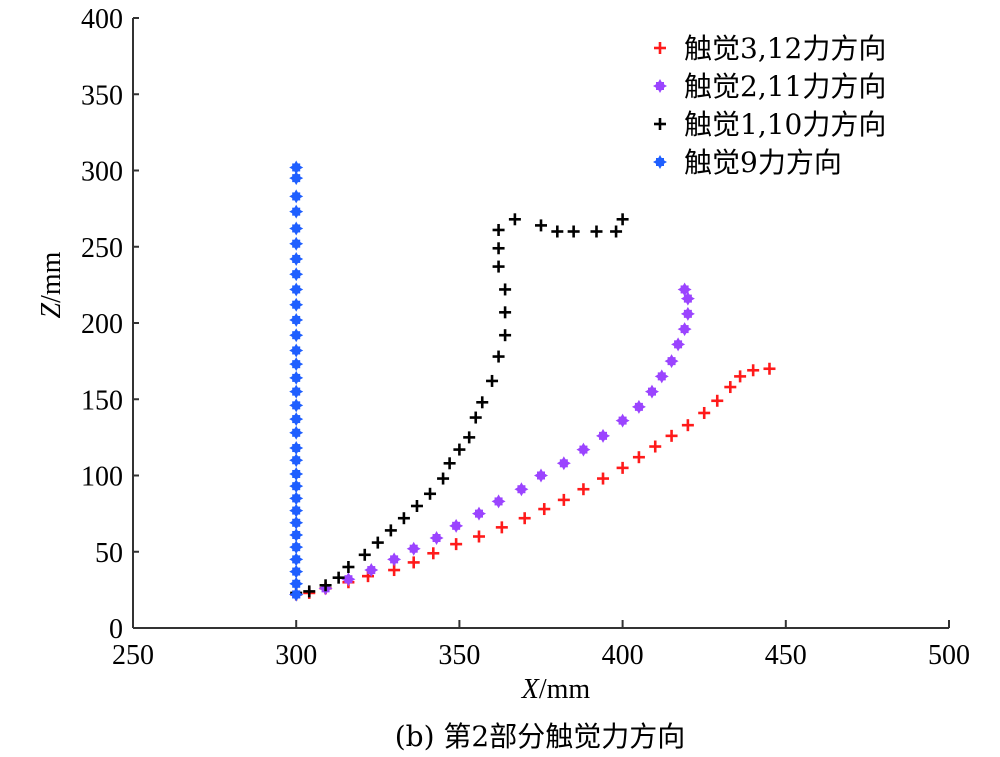 This screenshot has width=1000, height=757. What do you see at coordinates (459, 655) in the screenshot?
I see `x-tick-label: 350` at bounding box center [459, 655].